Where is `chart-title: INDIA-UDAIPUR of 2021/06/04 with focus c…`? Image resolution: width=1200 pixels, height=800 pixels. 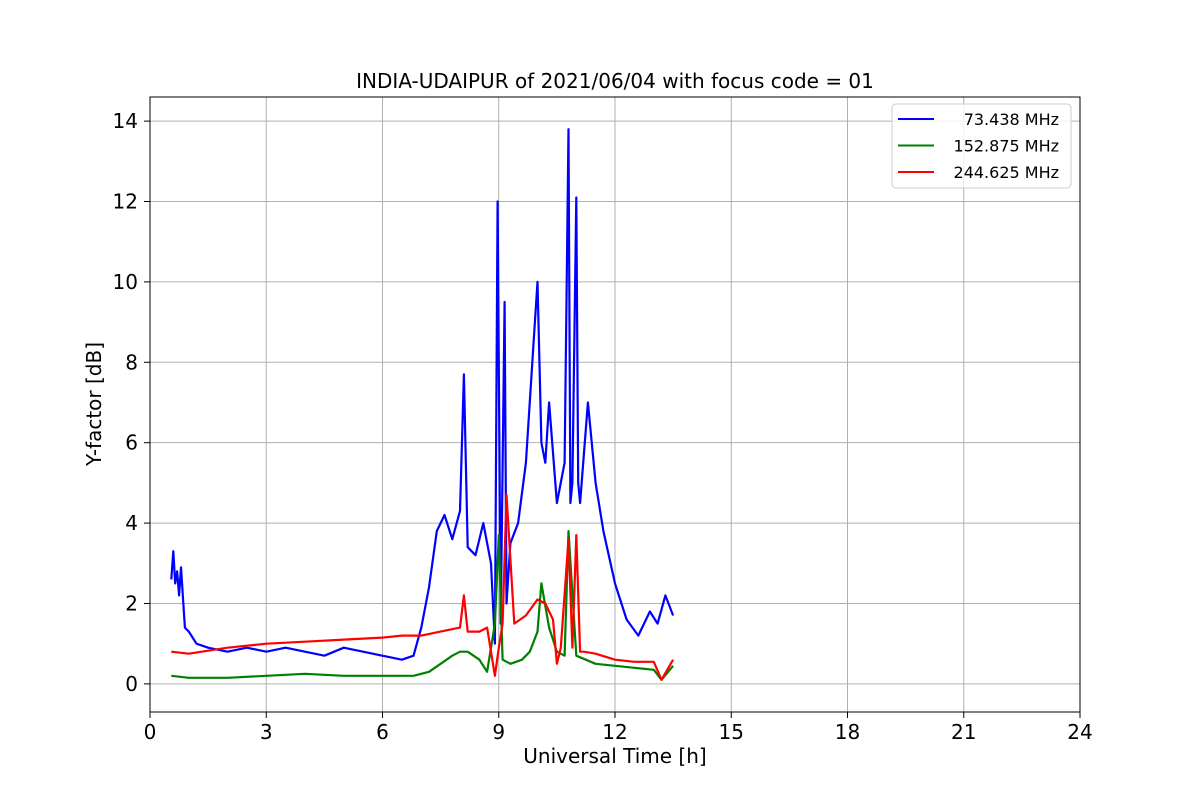 chart-title: INDIA-UDAIPUR of 2021/06/04 with focus c… is located at coordinates (615, 81).